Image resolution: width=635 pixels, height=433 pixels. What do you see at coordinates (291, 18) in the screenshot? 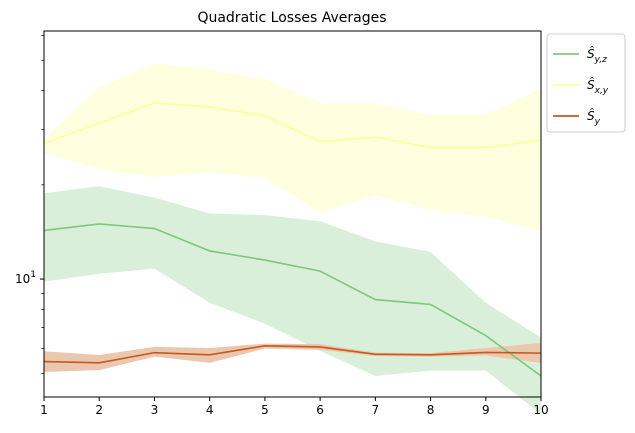
I see `chart-title: Quadratic Losses Averages` at bounding box center [291, 18].